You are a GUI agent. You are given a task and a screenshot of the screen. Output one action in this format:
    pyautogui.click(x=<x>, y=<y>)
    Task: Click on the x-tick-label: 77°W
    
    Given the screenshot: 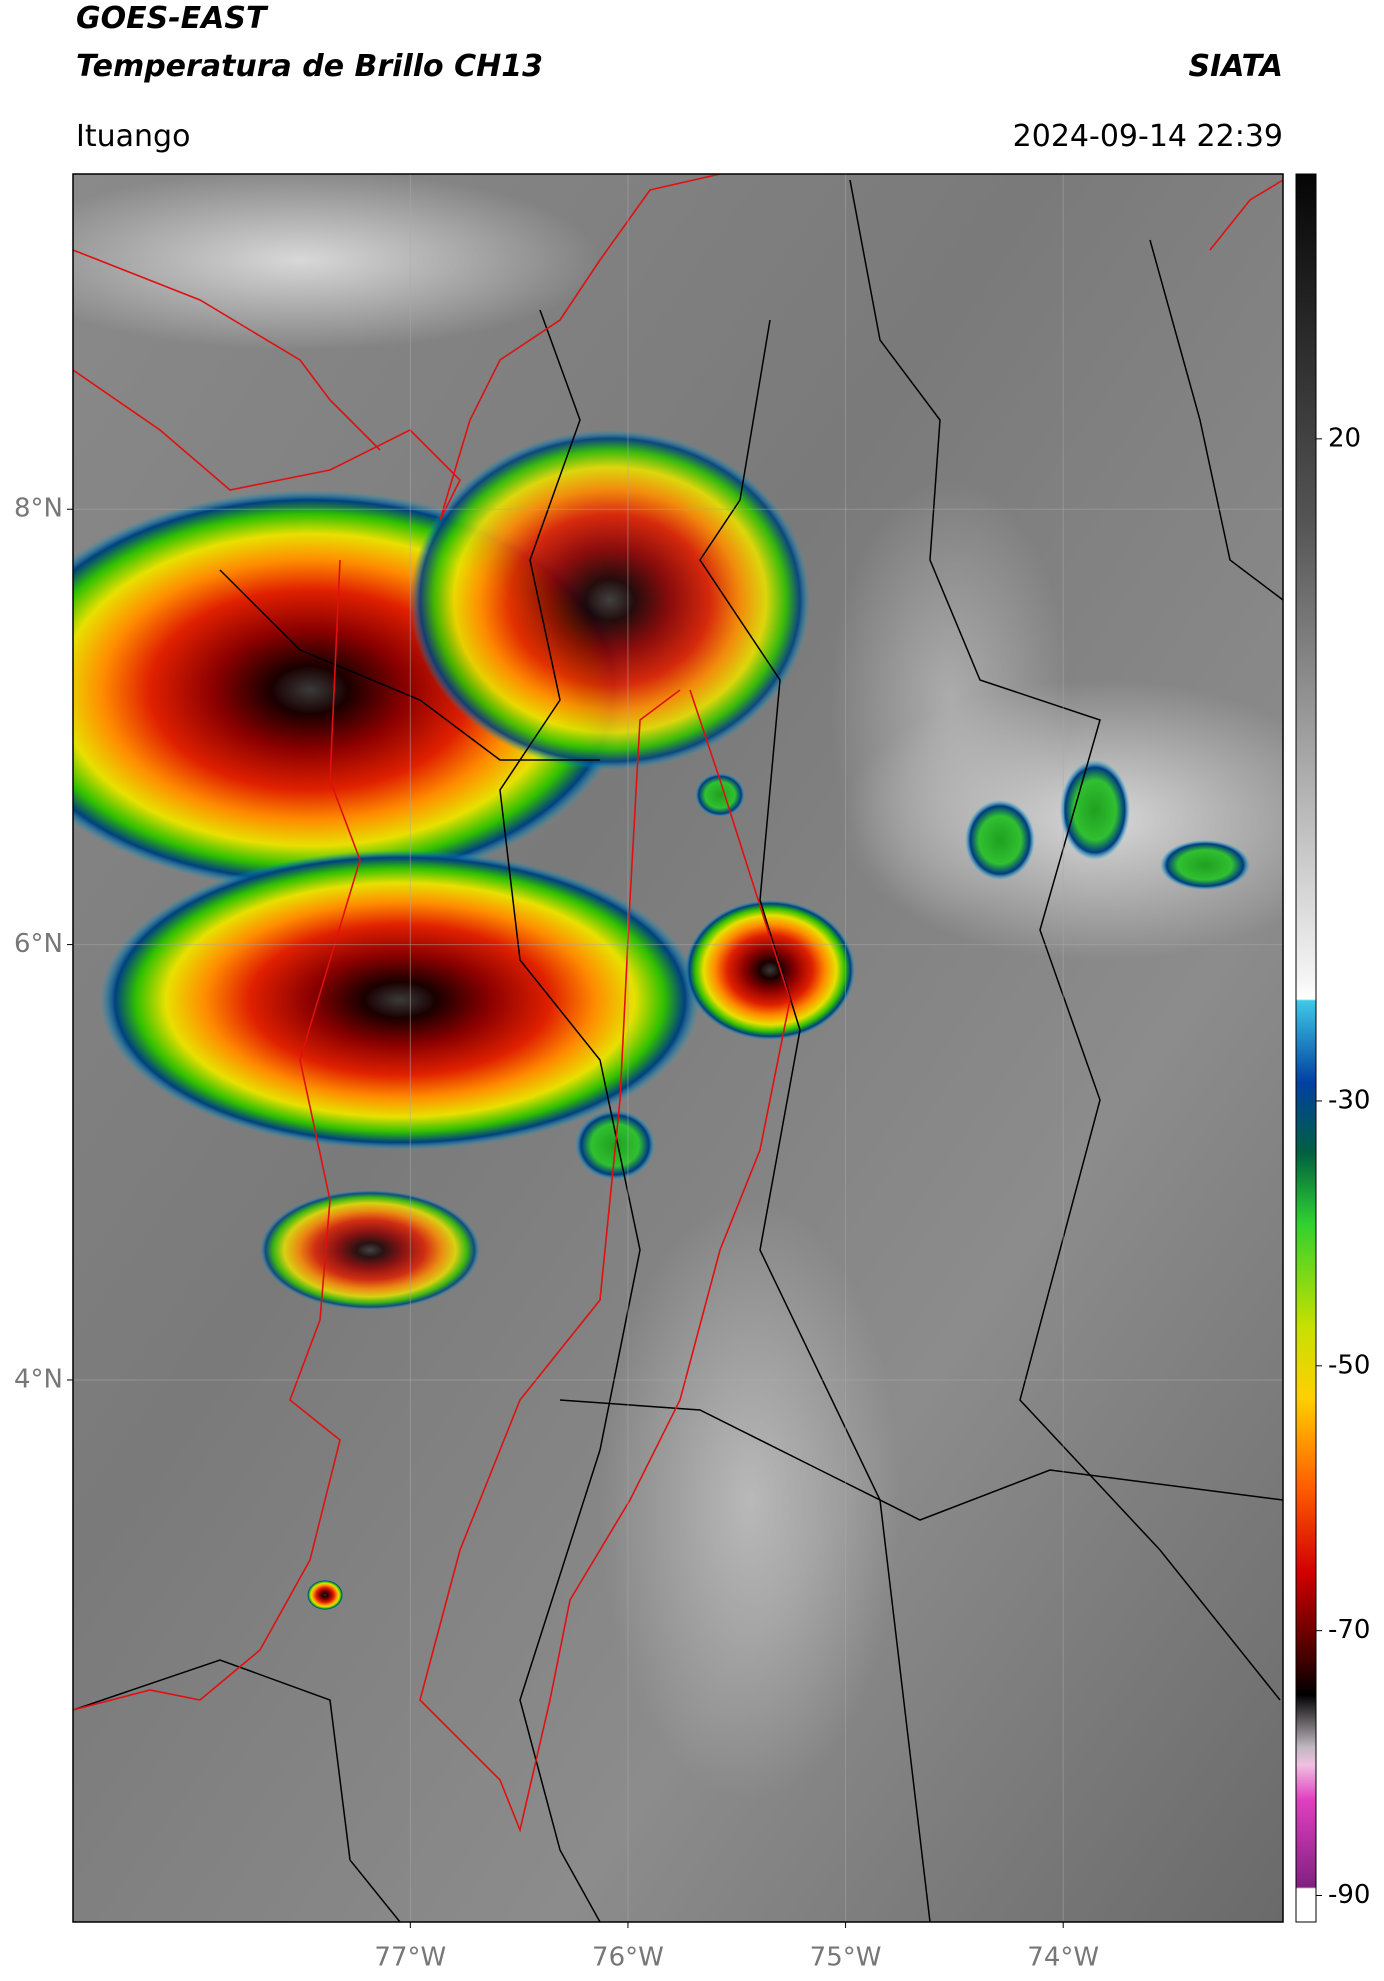 What is the action you would take?
    pyautogui.click(x=410, y=1958)
    